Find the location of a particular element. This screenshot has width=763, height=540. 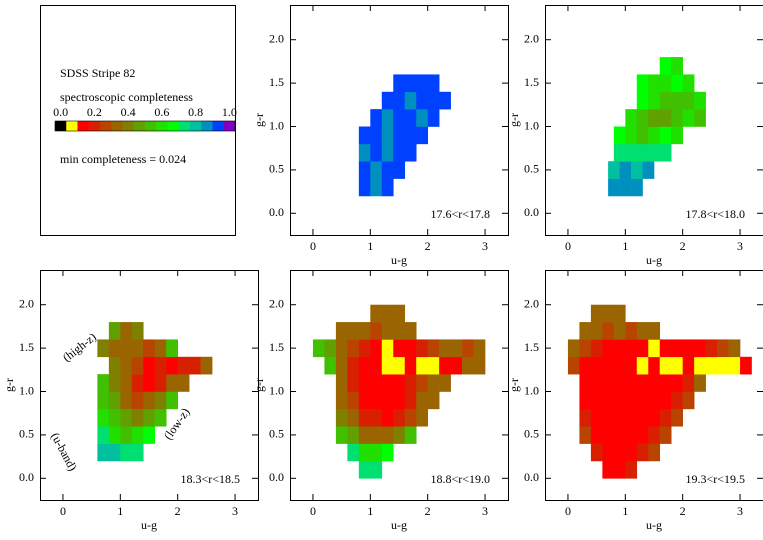

plot-frame is located at coordinates (399, 385).